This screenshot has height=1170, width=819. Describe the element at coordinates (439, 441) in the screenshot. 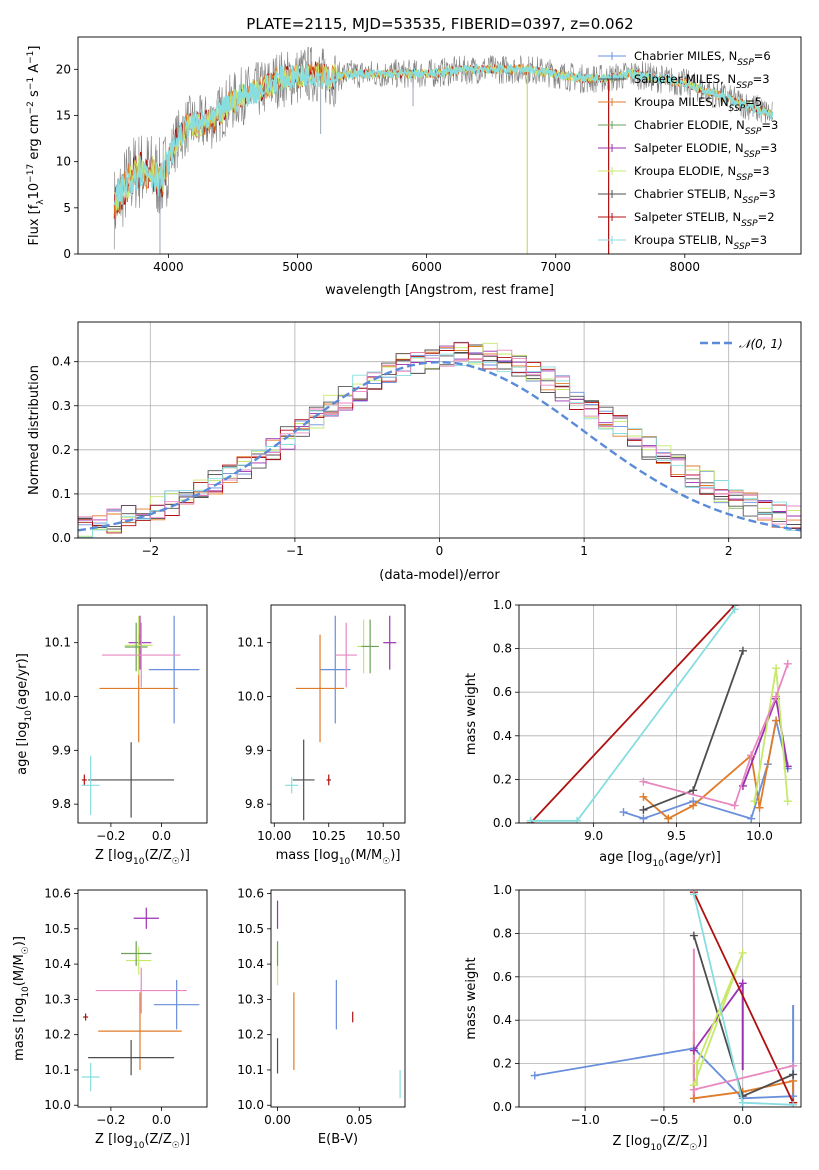

I see `histogram-step-darkgray` at that location.